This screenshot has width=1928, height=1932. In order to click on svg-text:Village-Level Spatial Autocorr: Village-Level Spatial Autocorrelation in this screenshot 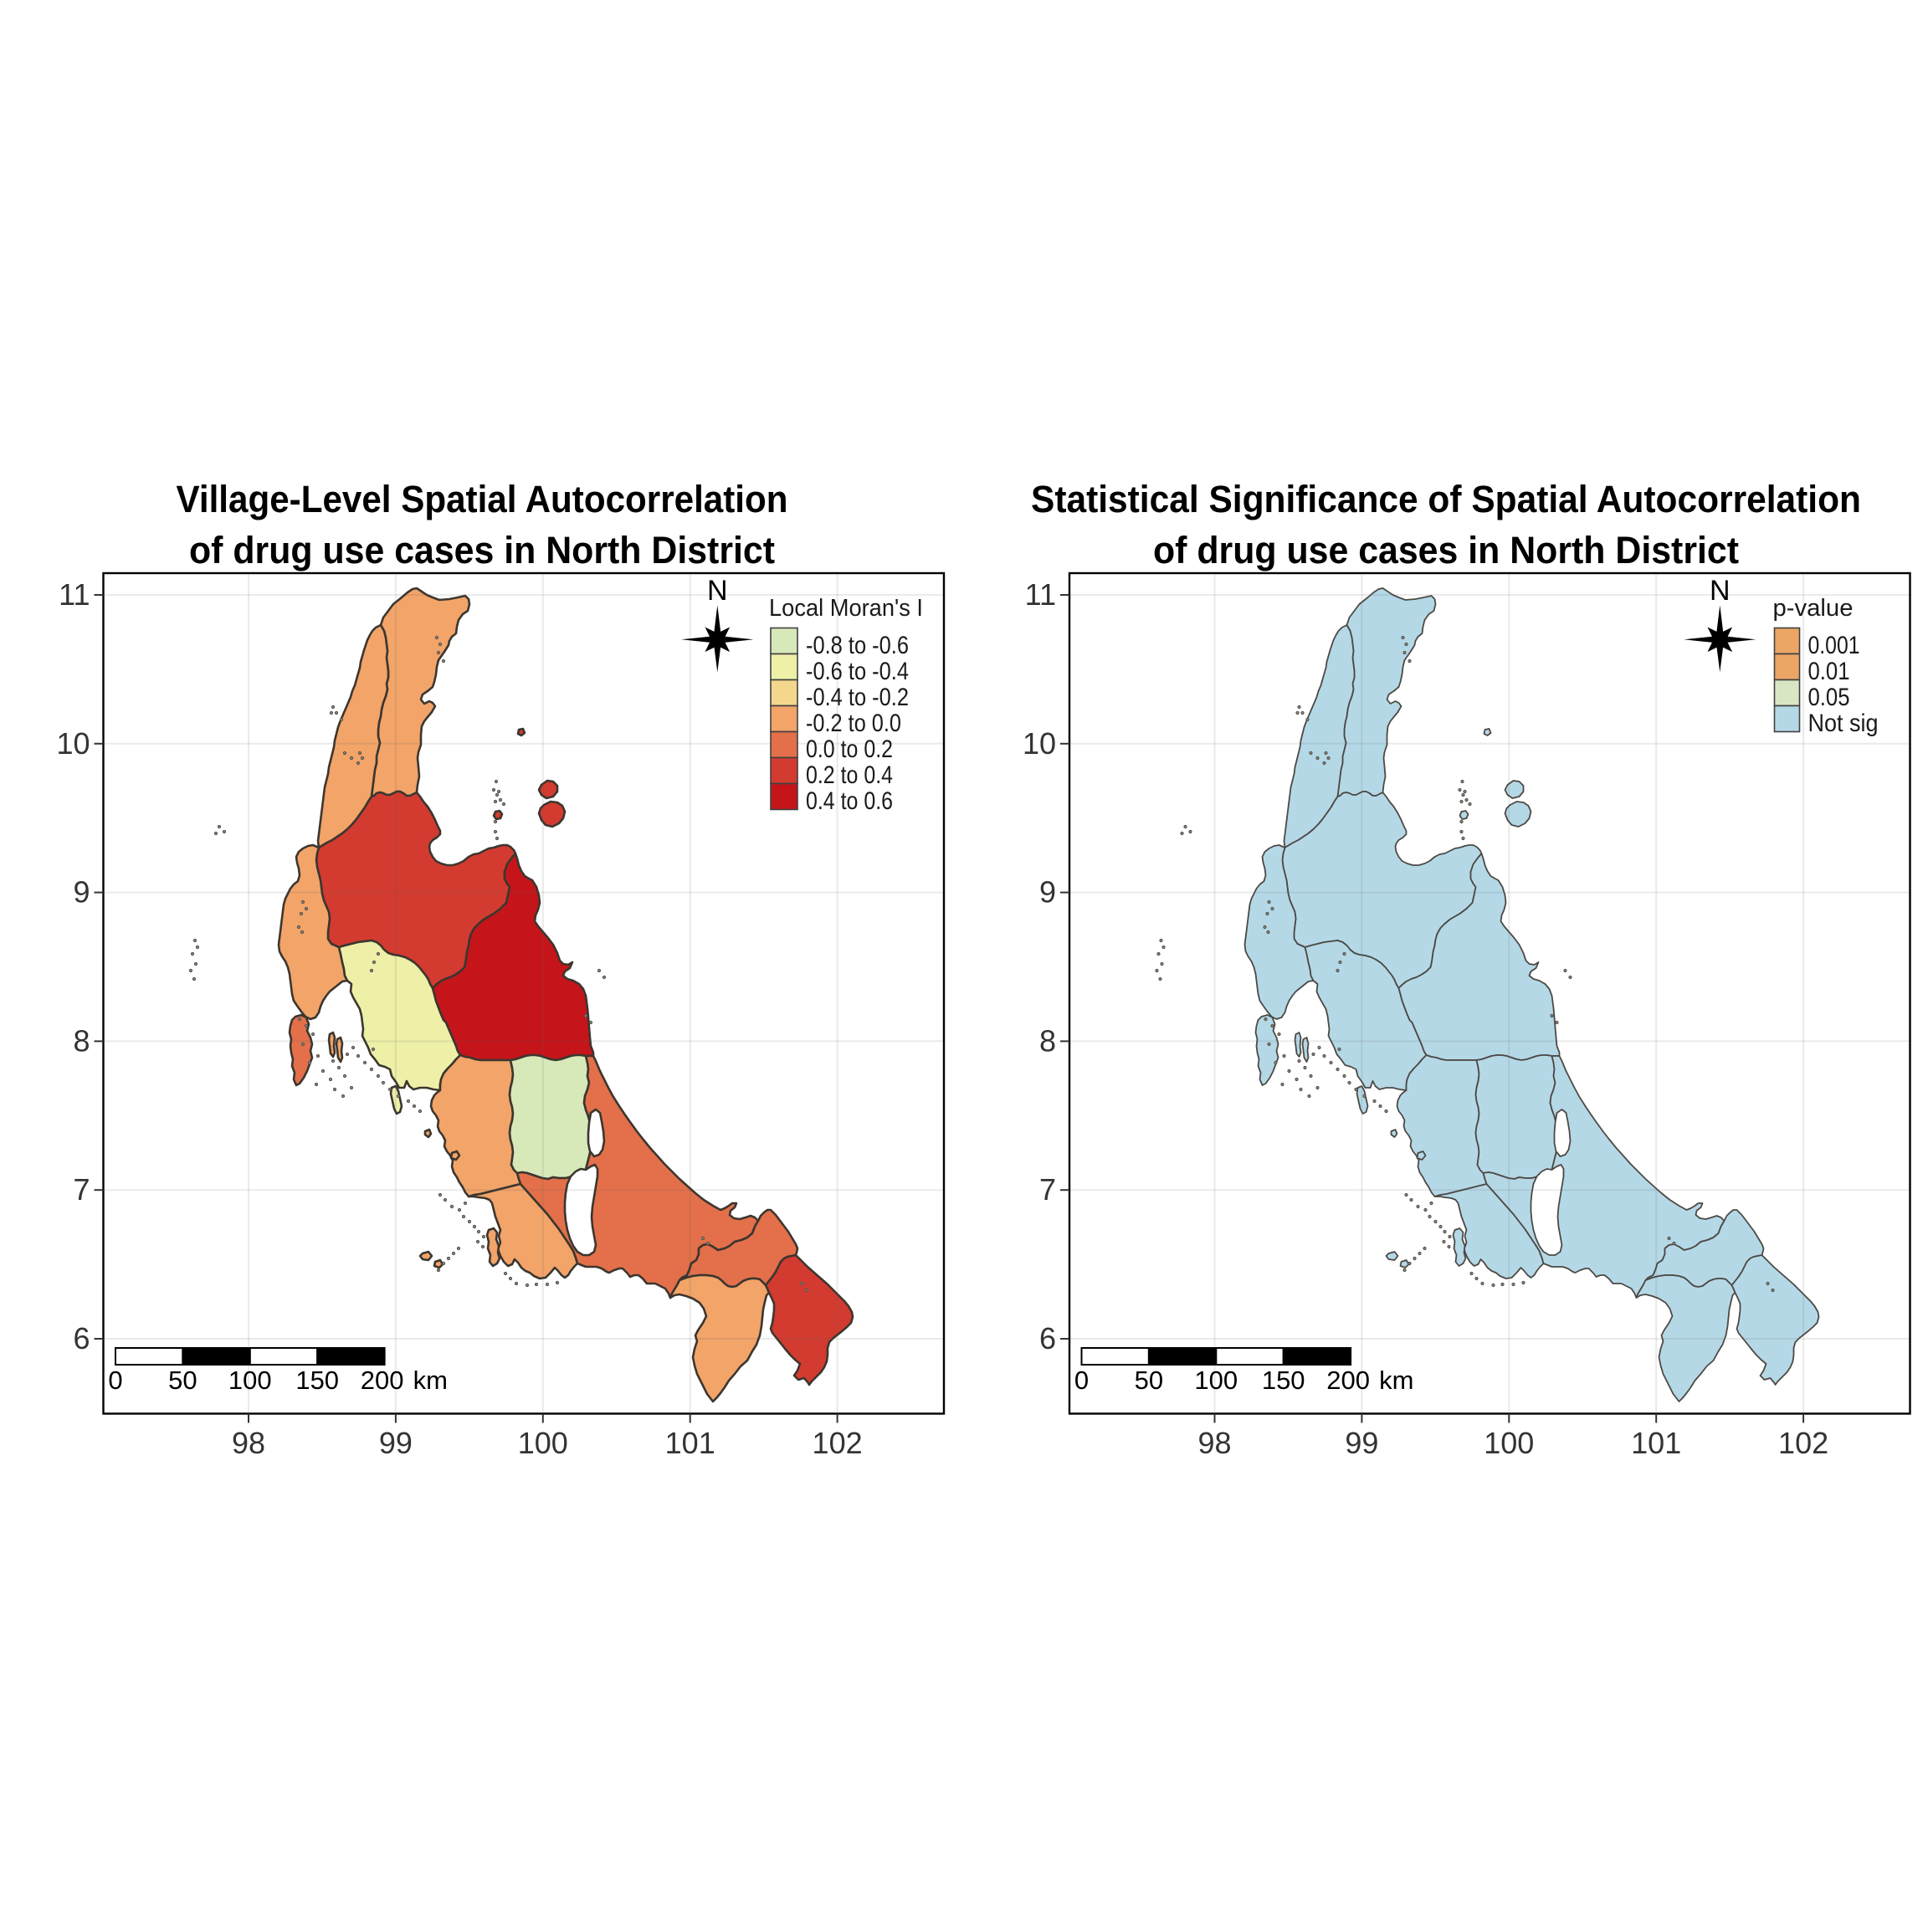, I will do `click(482, 499)`.